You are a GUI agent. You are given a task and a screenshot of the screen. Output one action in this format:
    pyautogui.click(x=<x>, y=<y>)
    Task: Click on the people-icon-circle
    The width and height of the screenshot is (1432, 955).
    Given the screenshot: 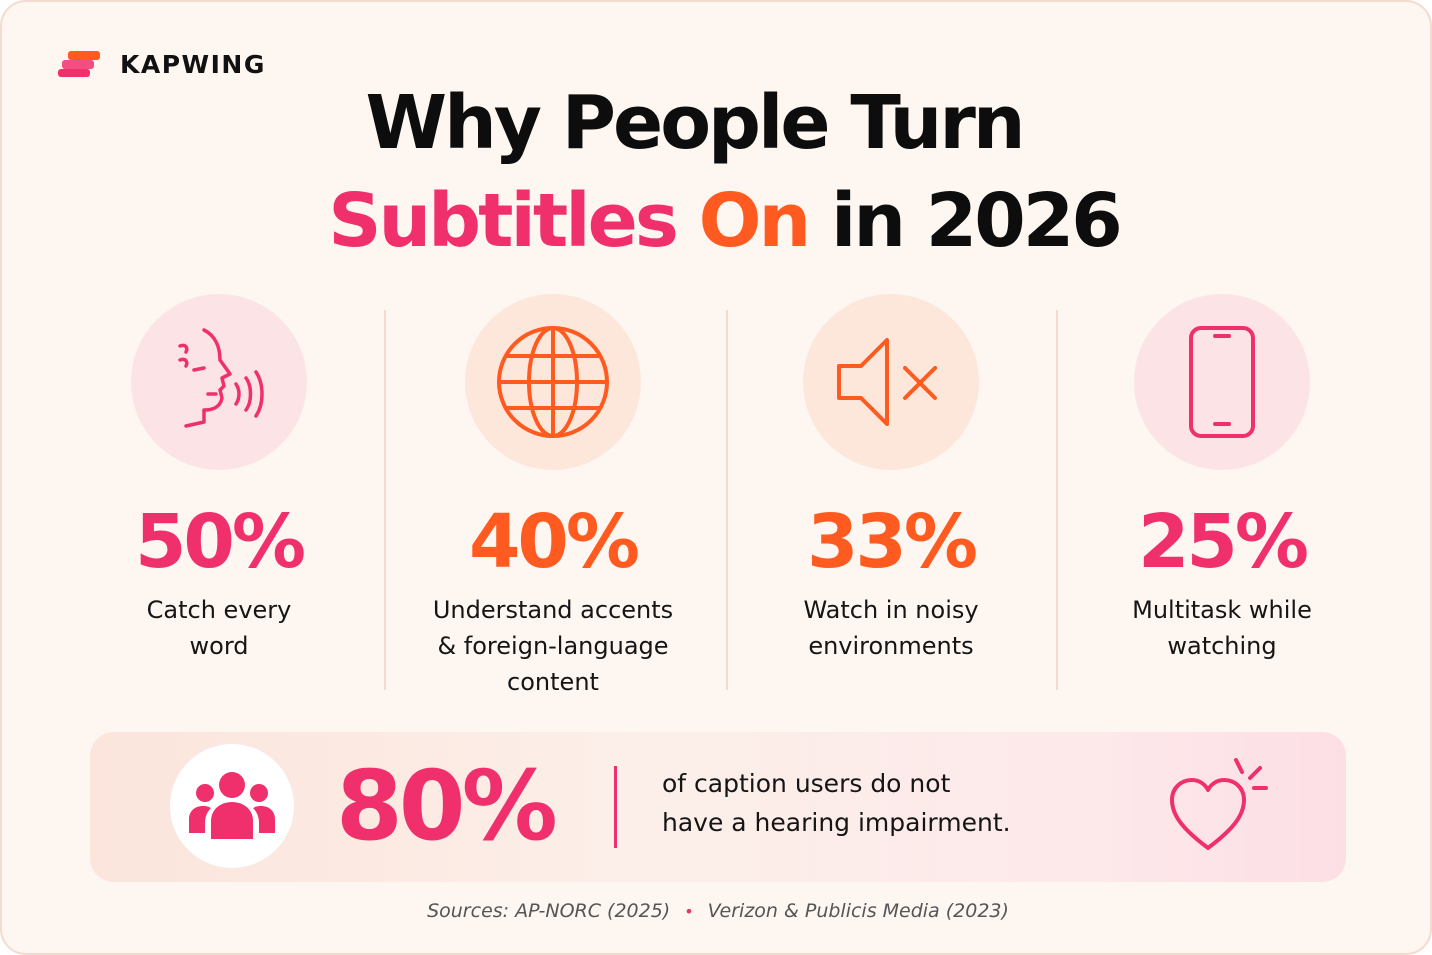 What is the action you would take?
    pyautogui.click(x=232, y=806)
    